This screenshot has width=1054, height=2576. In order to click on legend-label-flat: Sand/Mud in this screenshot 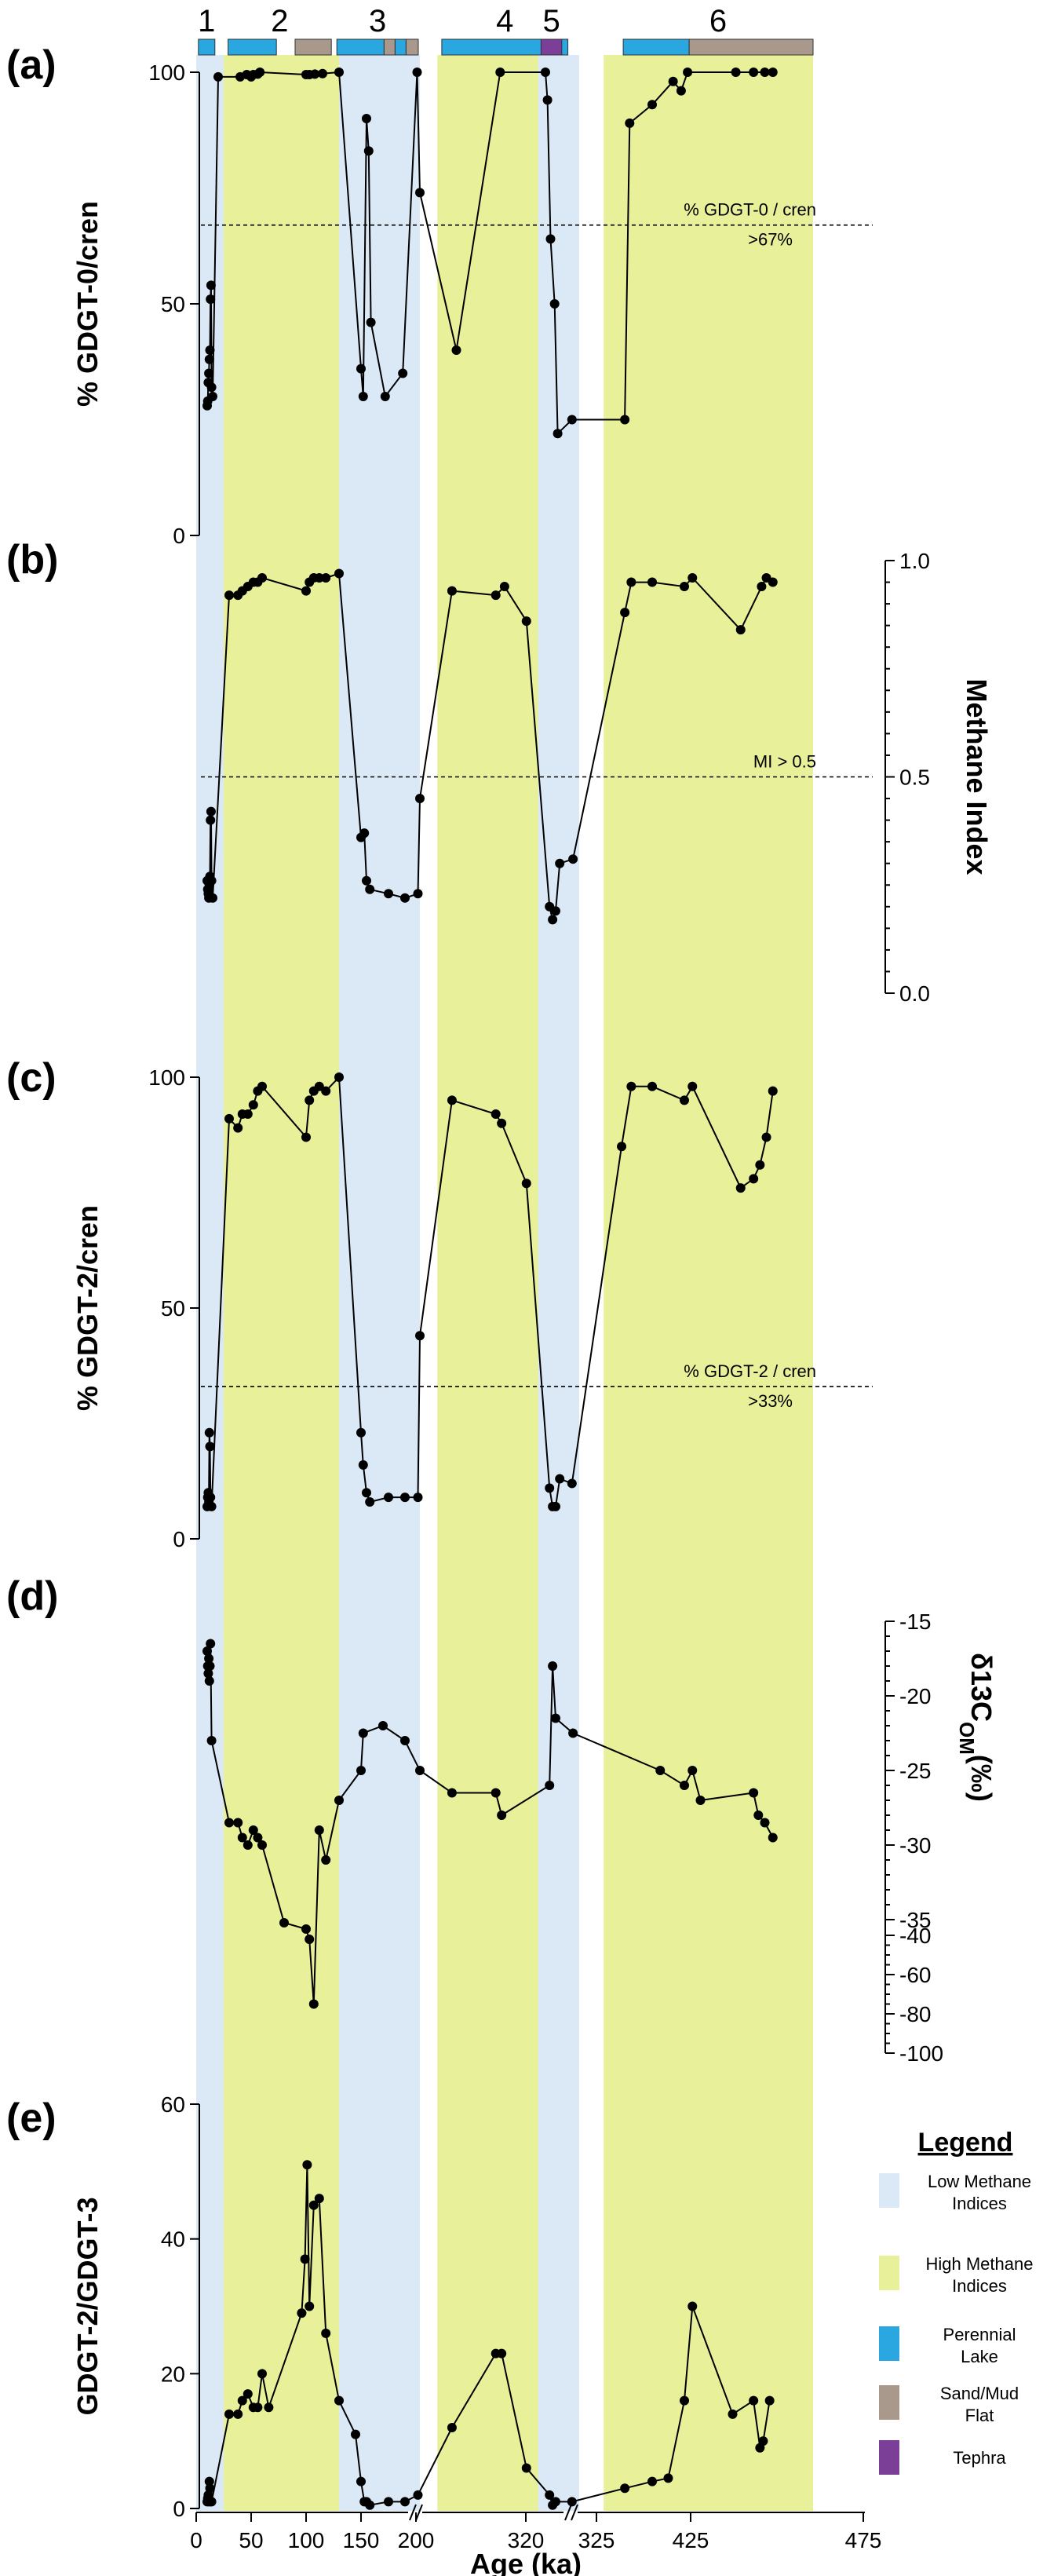, I will do `click(979, 2393)`.